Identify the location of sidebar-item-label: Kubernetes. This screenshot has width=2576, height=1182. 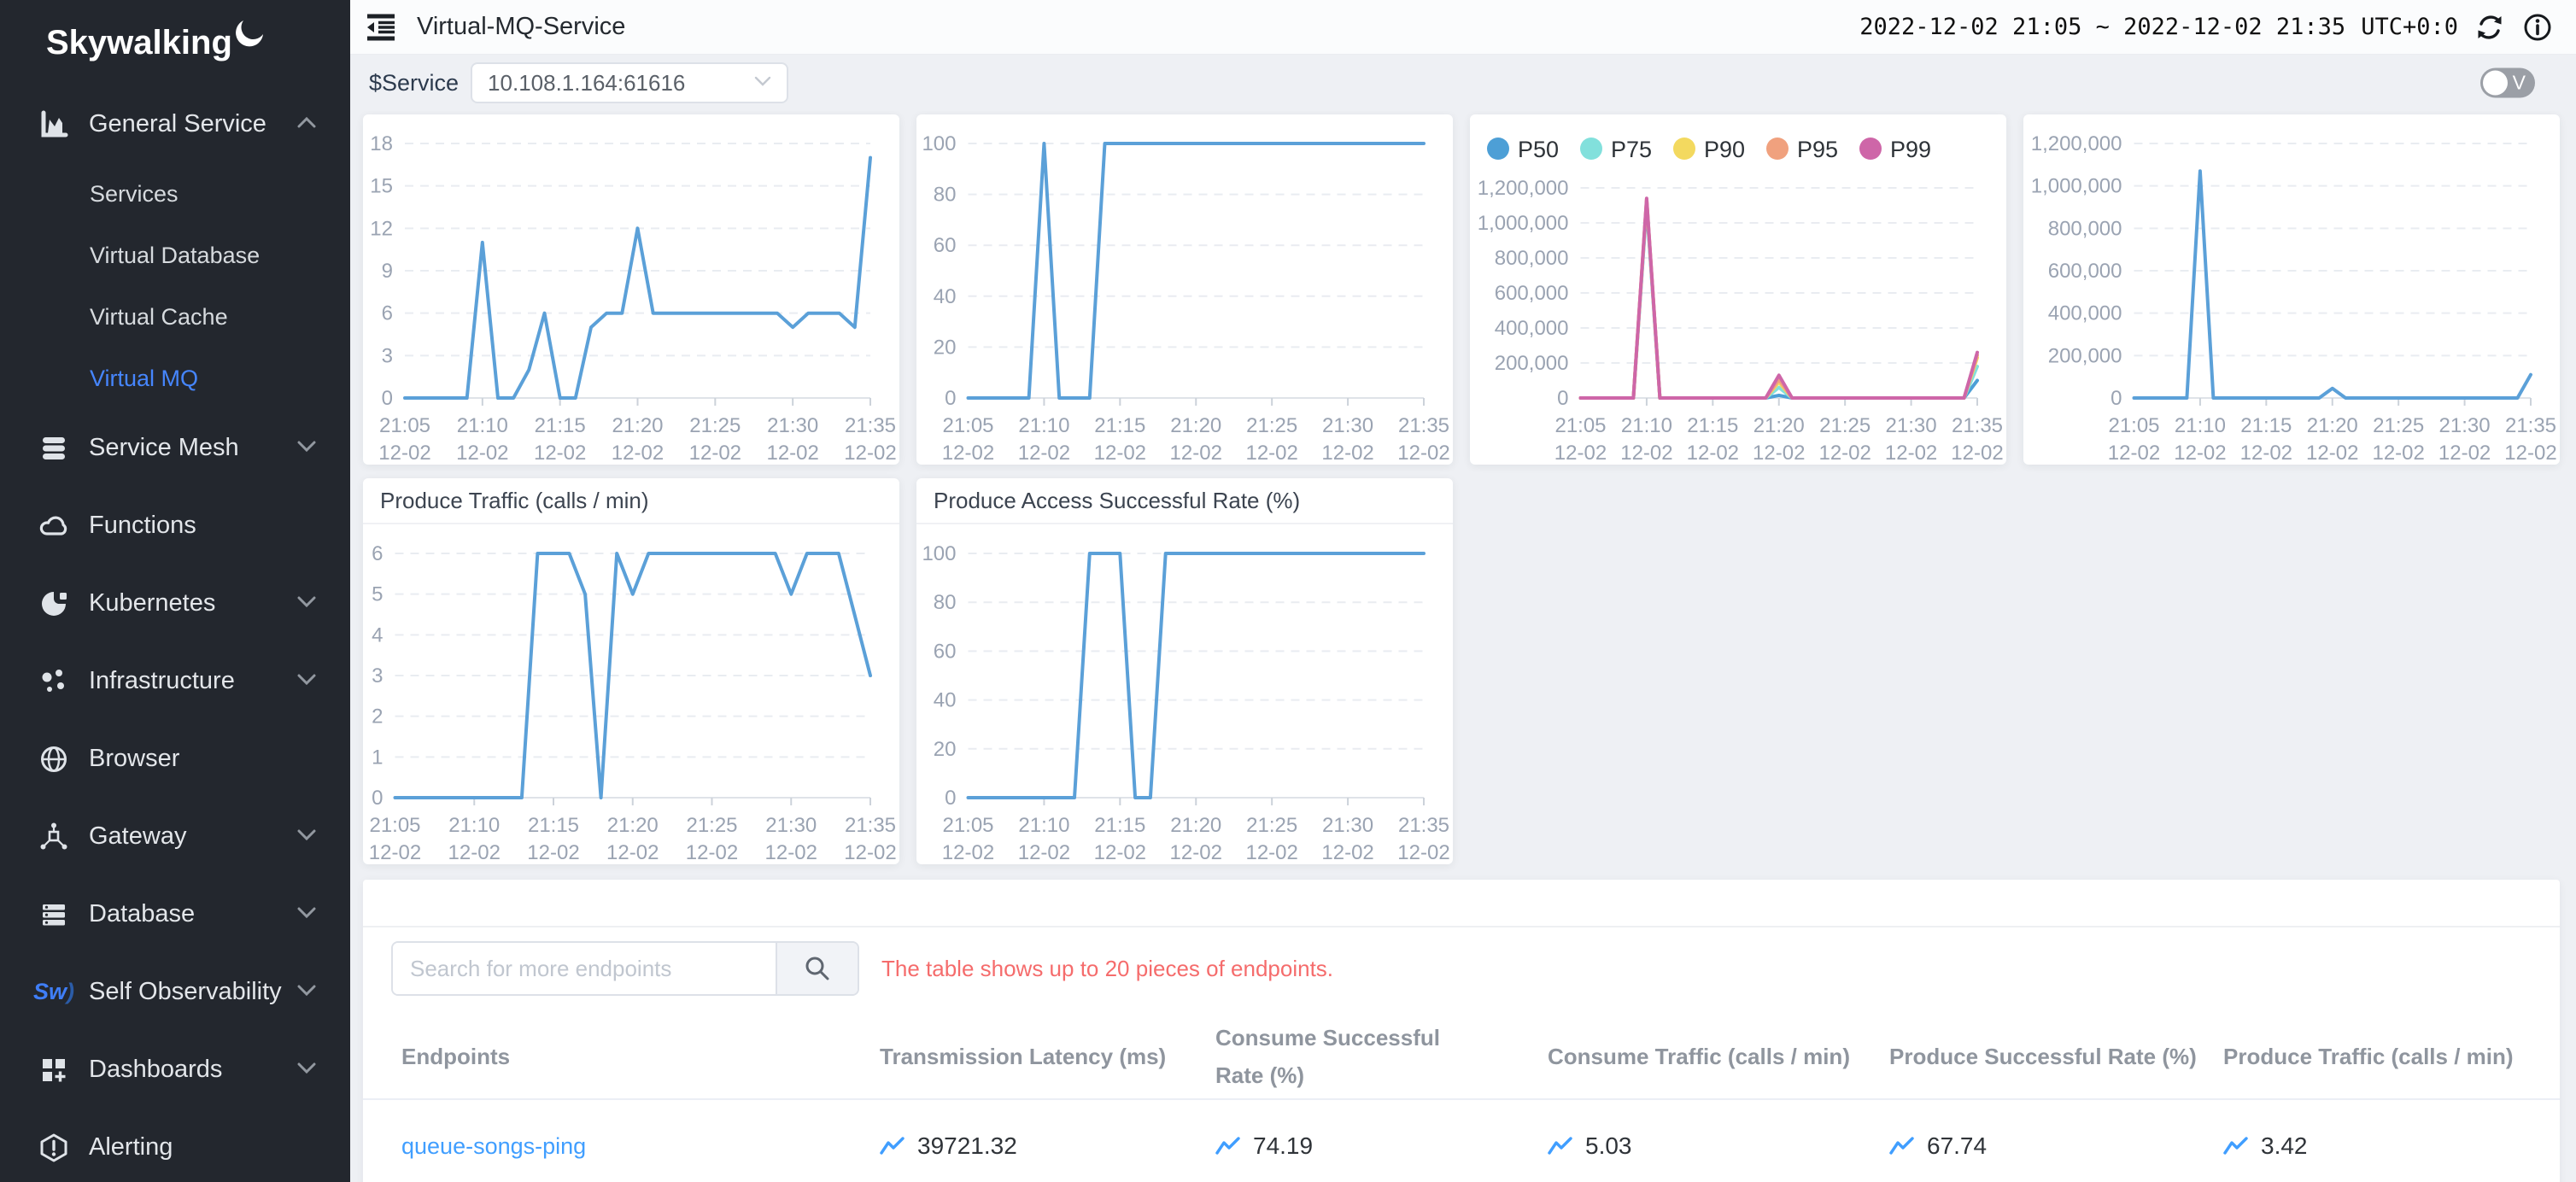
(152, 603).